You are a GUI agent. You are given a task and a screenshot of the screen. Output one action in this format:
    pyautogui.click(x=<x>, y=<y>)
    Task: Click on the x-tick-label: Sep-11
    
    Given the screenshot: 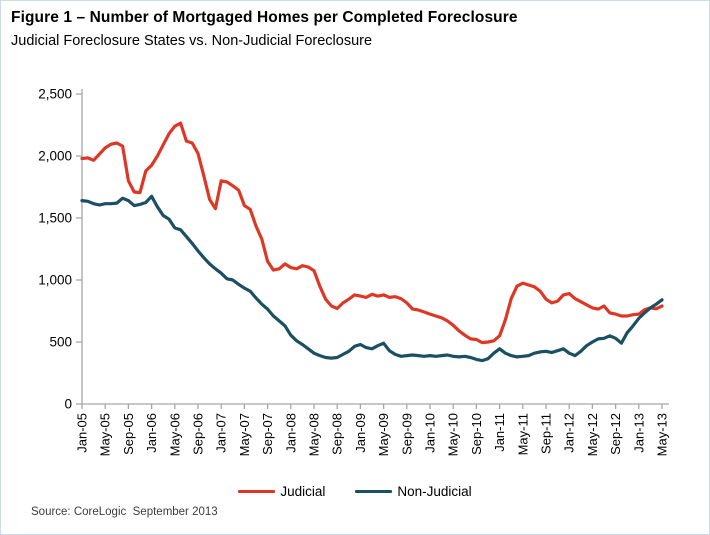 What is the action you would take?
    pyautogui.click(x=546, y=433)
    